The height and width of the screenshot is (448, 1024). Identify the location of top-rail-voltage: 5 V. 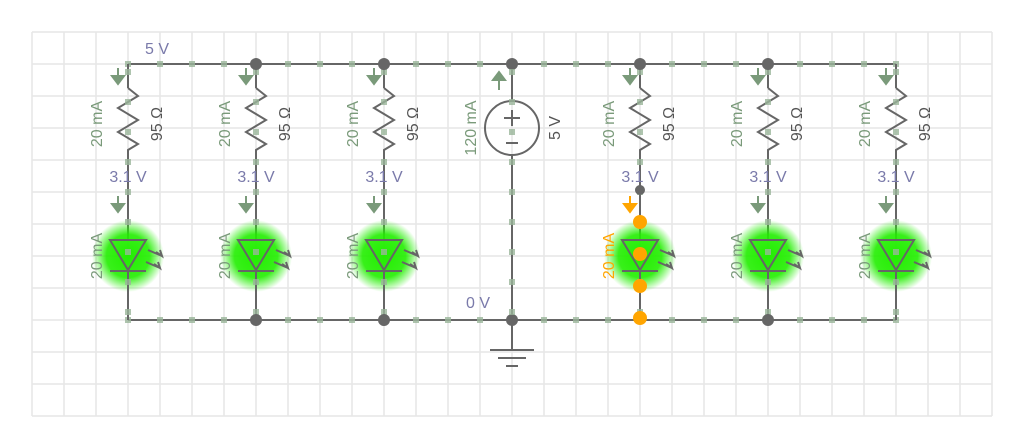
(157, 49).